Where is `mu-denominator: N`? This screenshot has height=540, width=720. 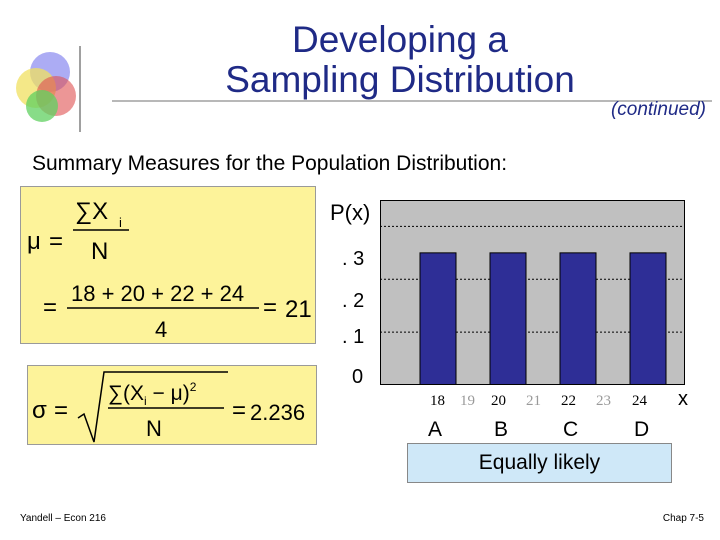
mu-denominator: N is located at coordinates (99, 251).